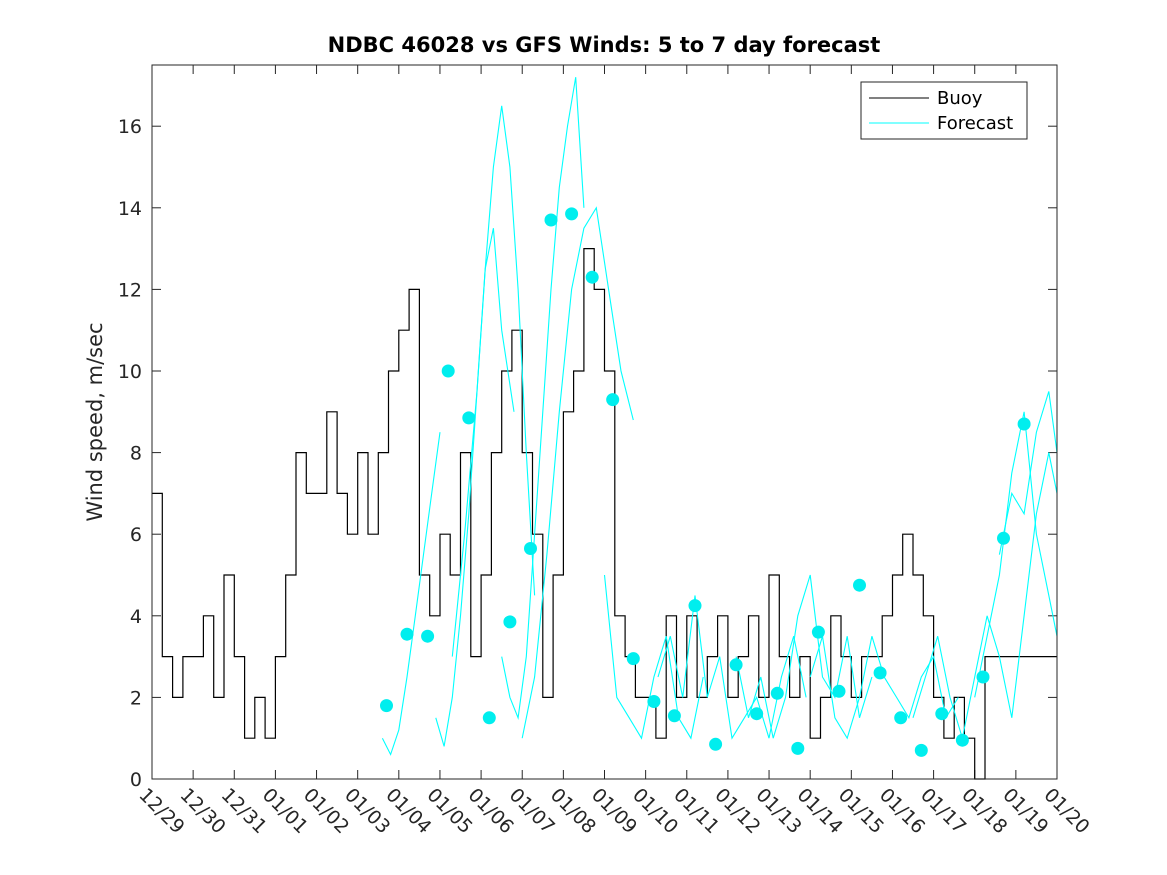  I want to click on y-tick-label: 0, so click(136, 780).